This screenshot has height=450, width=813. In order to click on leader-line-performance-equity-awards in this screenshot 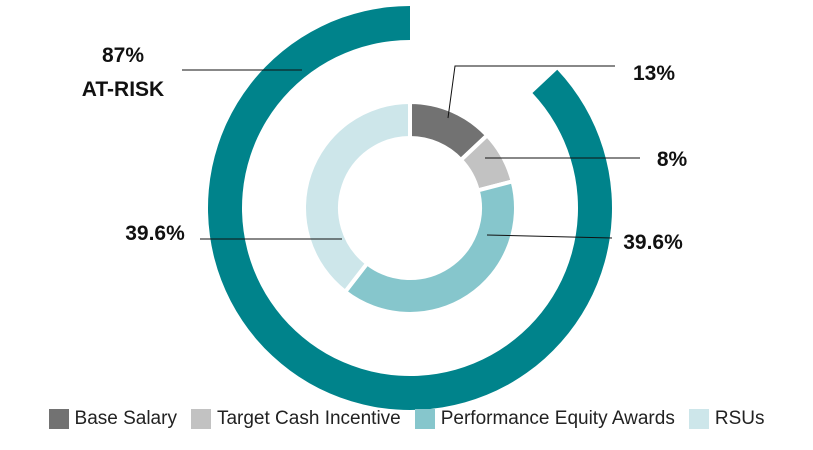, I will do `click(549, 236)`.